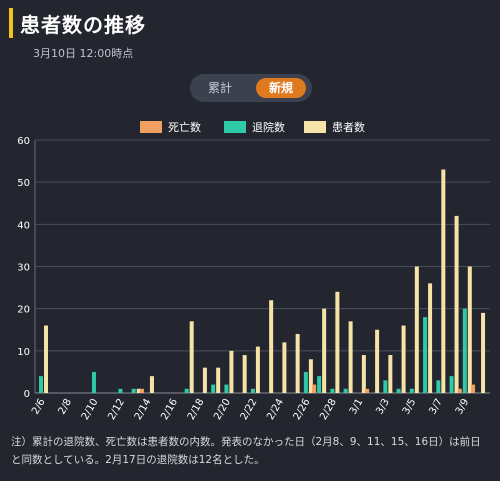  I want to click on x-tick-label: 3/7, so click(436, 406).